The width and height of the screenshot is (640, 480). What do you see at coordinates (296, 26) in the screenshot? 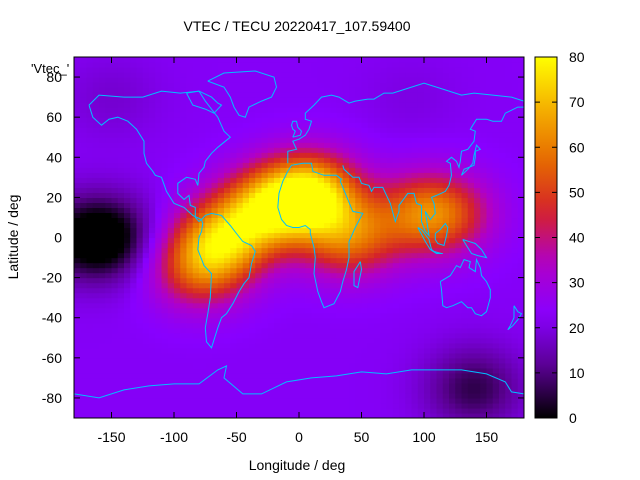
I see `chart-title: VTEC / TECU 20220417_107.59400` at bounding box center [296, 26].